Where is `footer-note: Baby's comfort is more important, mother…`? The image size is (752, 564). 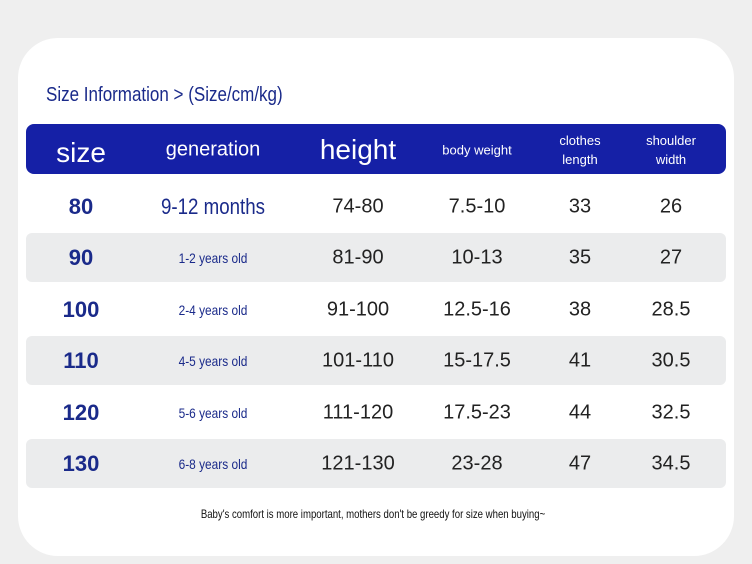
footer-note: Baby's comfort is more important, mother… is located at coordinates (373, 514).